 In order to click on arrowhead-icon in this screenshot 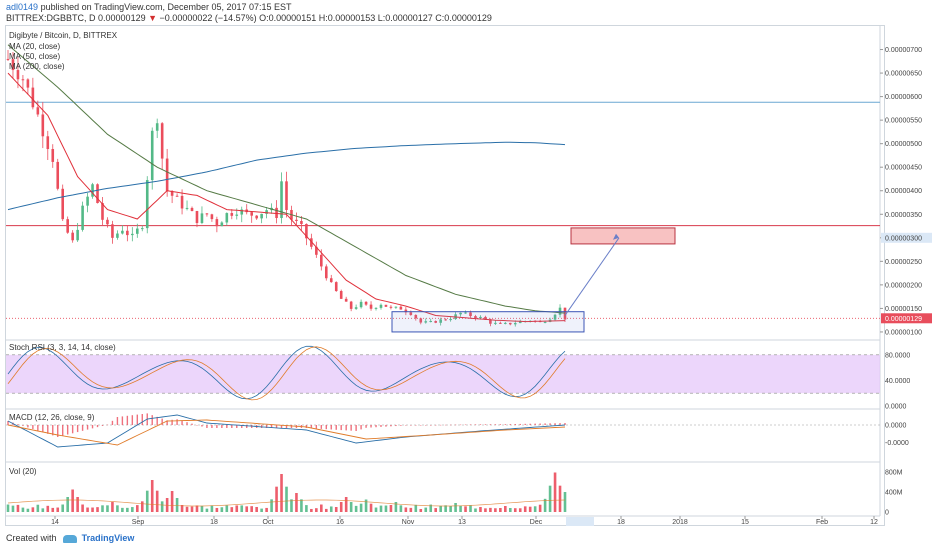, I will do `click(616, 236)`.